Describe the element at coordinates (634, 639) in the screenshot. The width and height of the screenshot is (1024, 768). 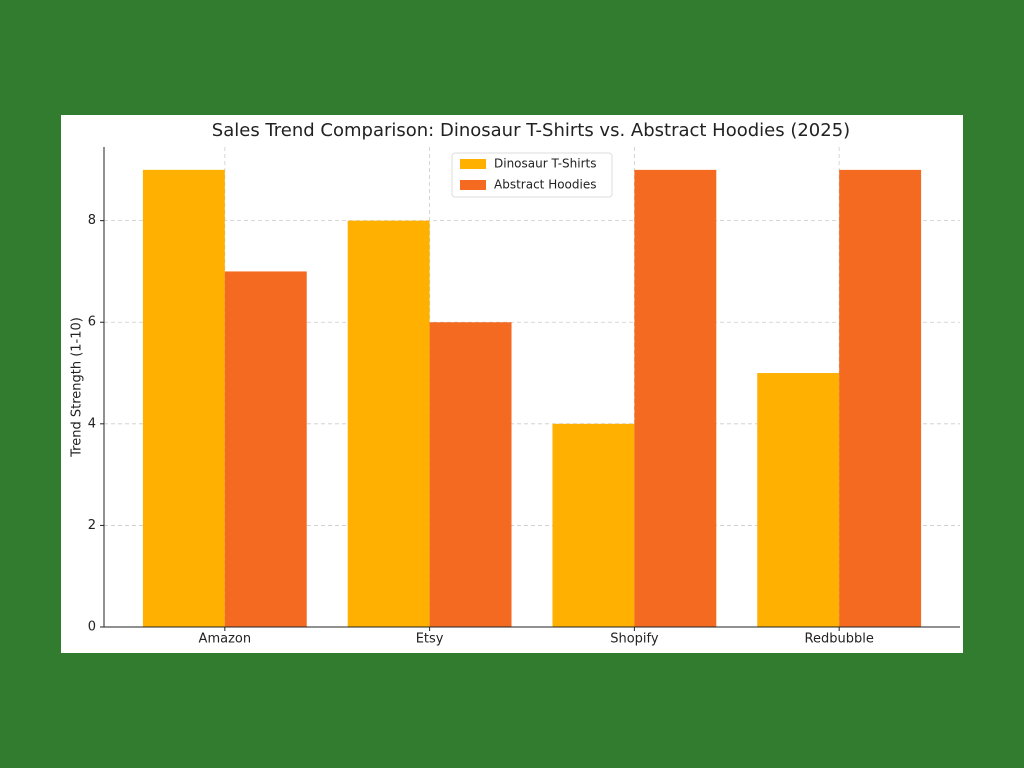
I see `x-tick-label: Shopify` at that location.